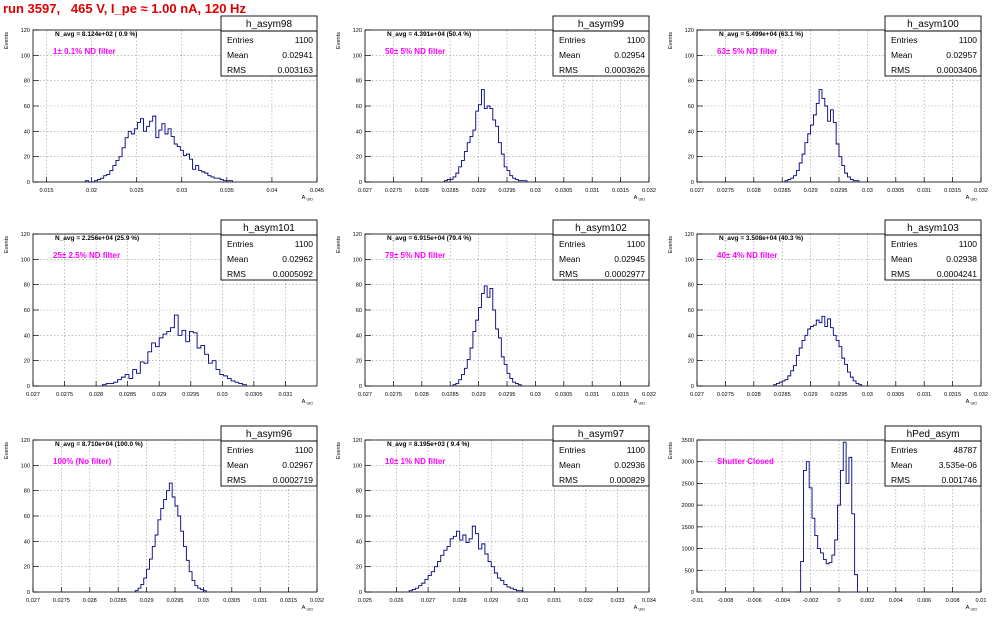 This screenshot has width=996, height=622. What do you see at coordinates (933, 434) in the screenshot?
I see `stats-box-title: hPed_asym` at bounding box center [933, 434].